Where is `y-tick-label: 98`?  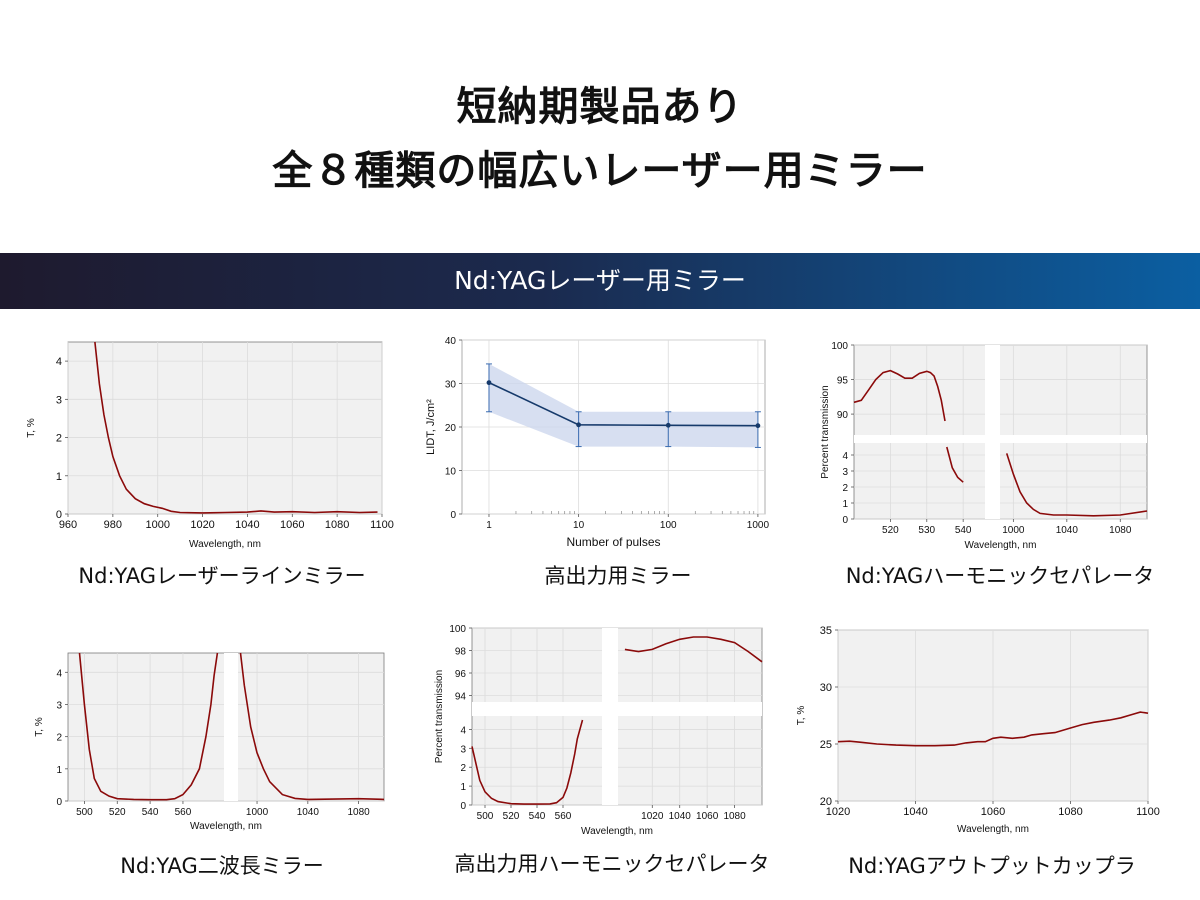
y-tick-label: 98 is located at coordinates (461, 652).